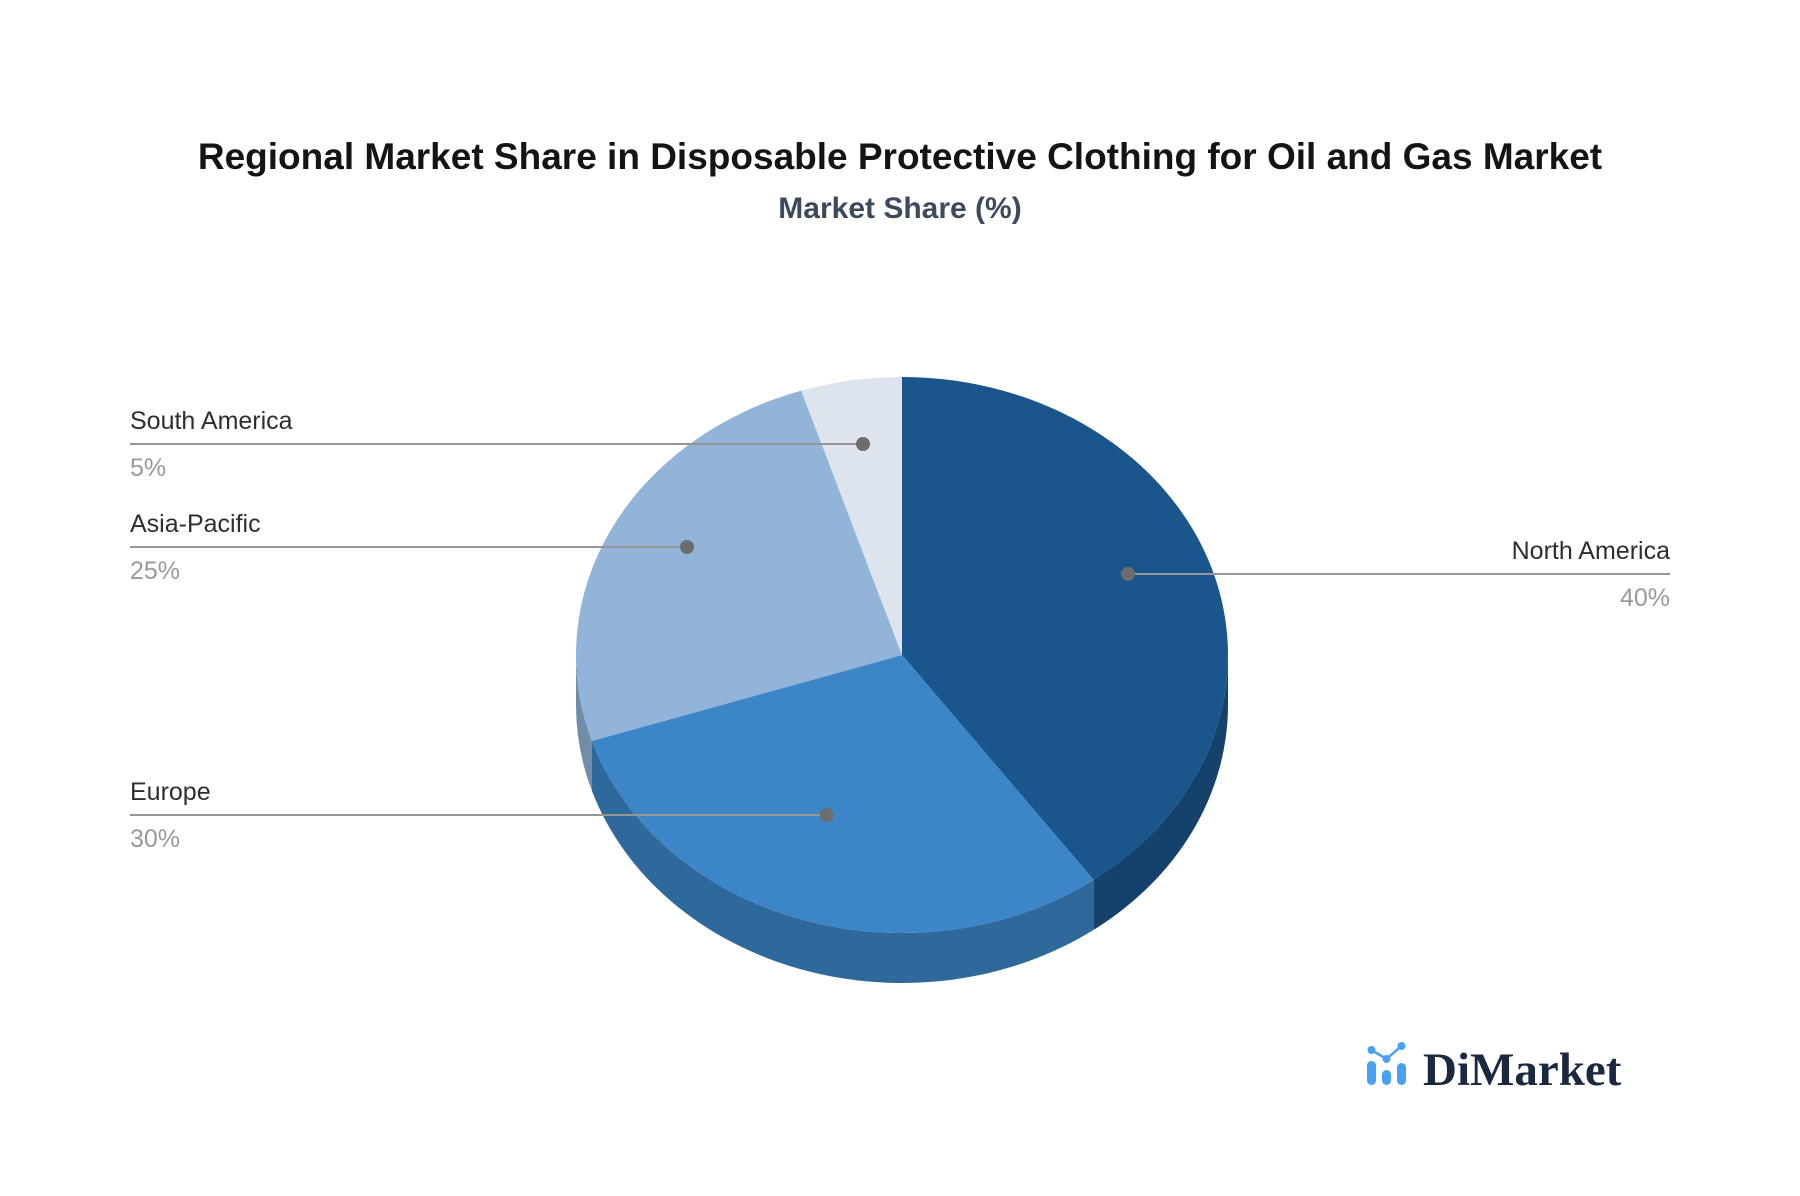 The width and height of the screenshot is (1800, 1196). I want to click on slice-value-asia-pacific: 25%, so click(155, 571).